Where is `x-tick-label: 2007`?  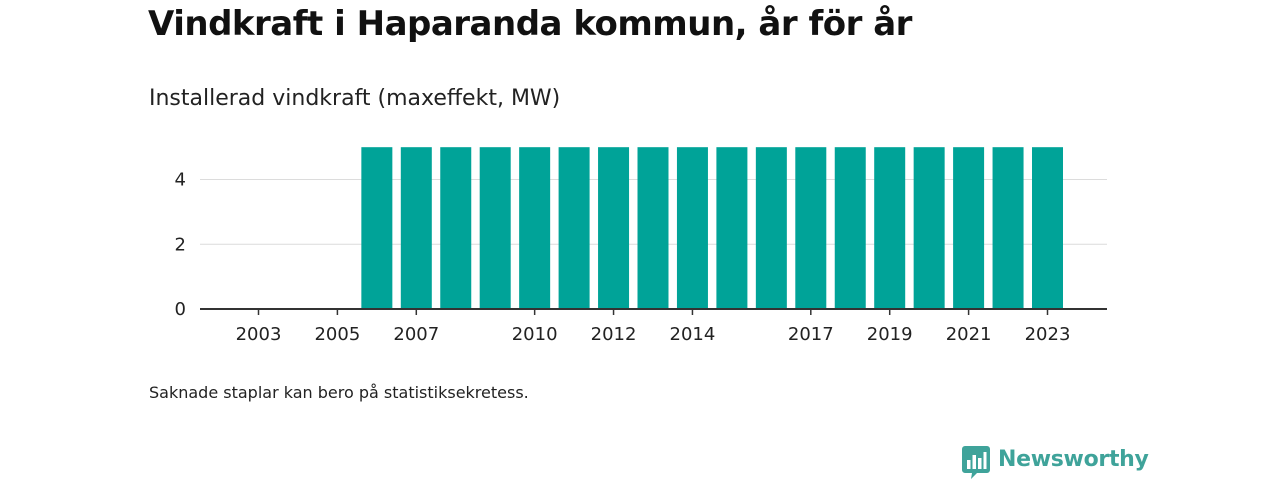 x-tick-label: 2007 is located at coordinates (416, 334).